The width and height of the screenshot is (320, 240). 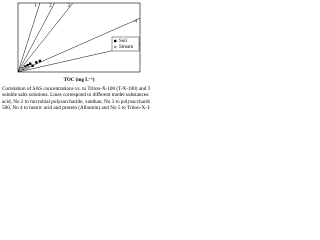 What do you see at coordinates (35, 6) in the screenshot?
I see `line-label: 1` at bounding box center [35, 6].